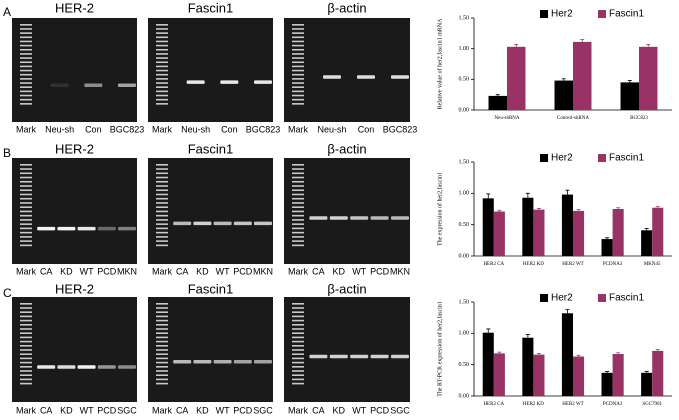 The width and height of the screenshot is (679, 420). What do you see at coordinates (464, 365) in the screenshot?
I see `y-tick-label: 0.50` at bounding box center [464, 365].